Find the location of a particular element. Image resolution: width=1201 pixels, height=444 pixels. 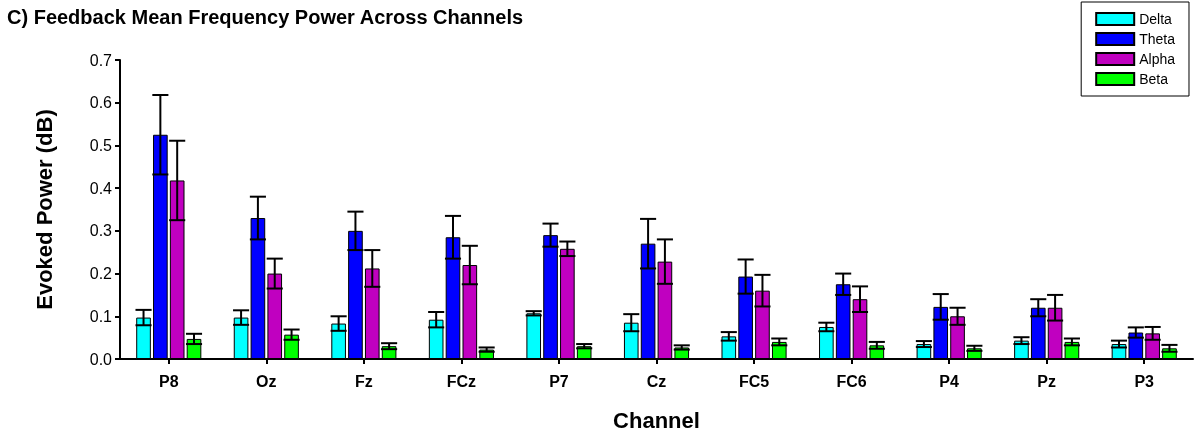

legend-label: Delta is located at coordinates (1156, 19).